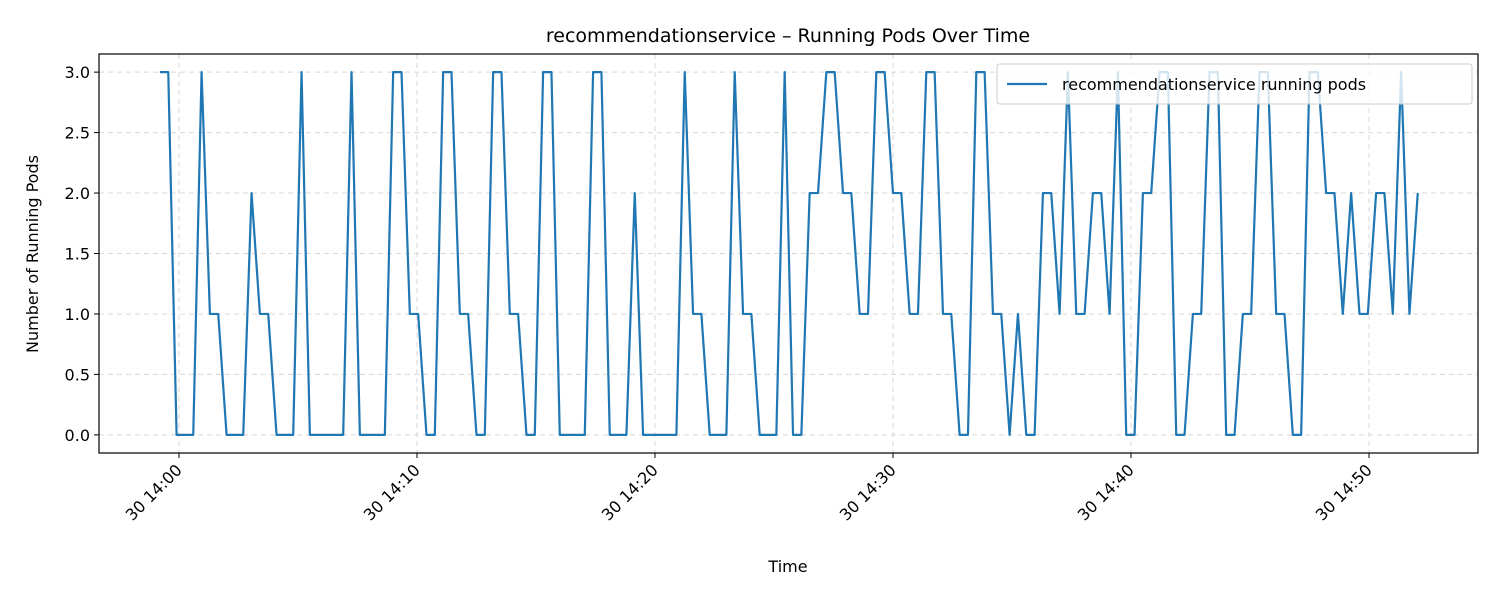 Image resolution: width=1500 pixels, height=600 pixels. What do you see at coordinates (32, 254) in the screenshot?
I see `y-axis-label: Number of Running Pods` at bounding box center [32, 254].